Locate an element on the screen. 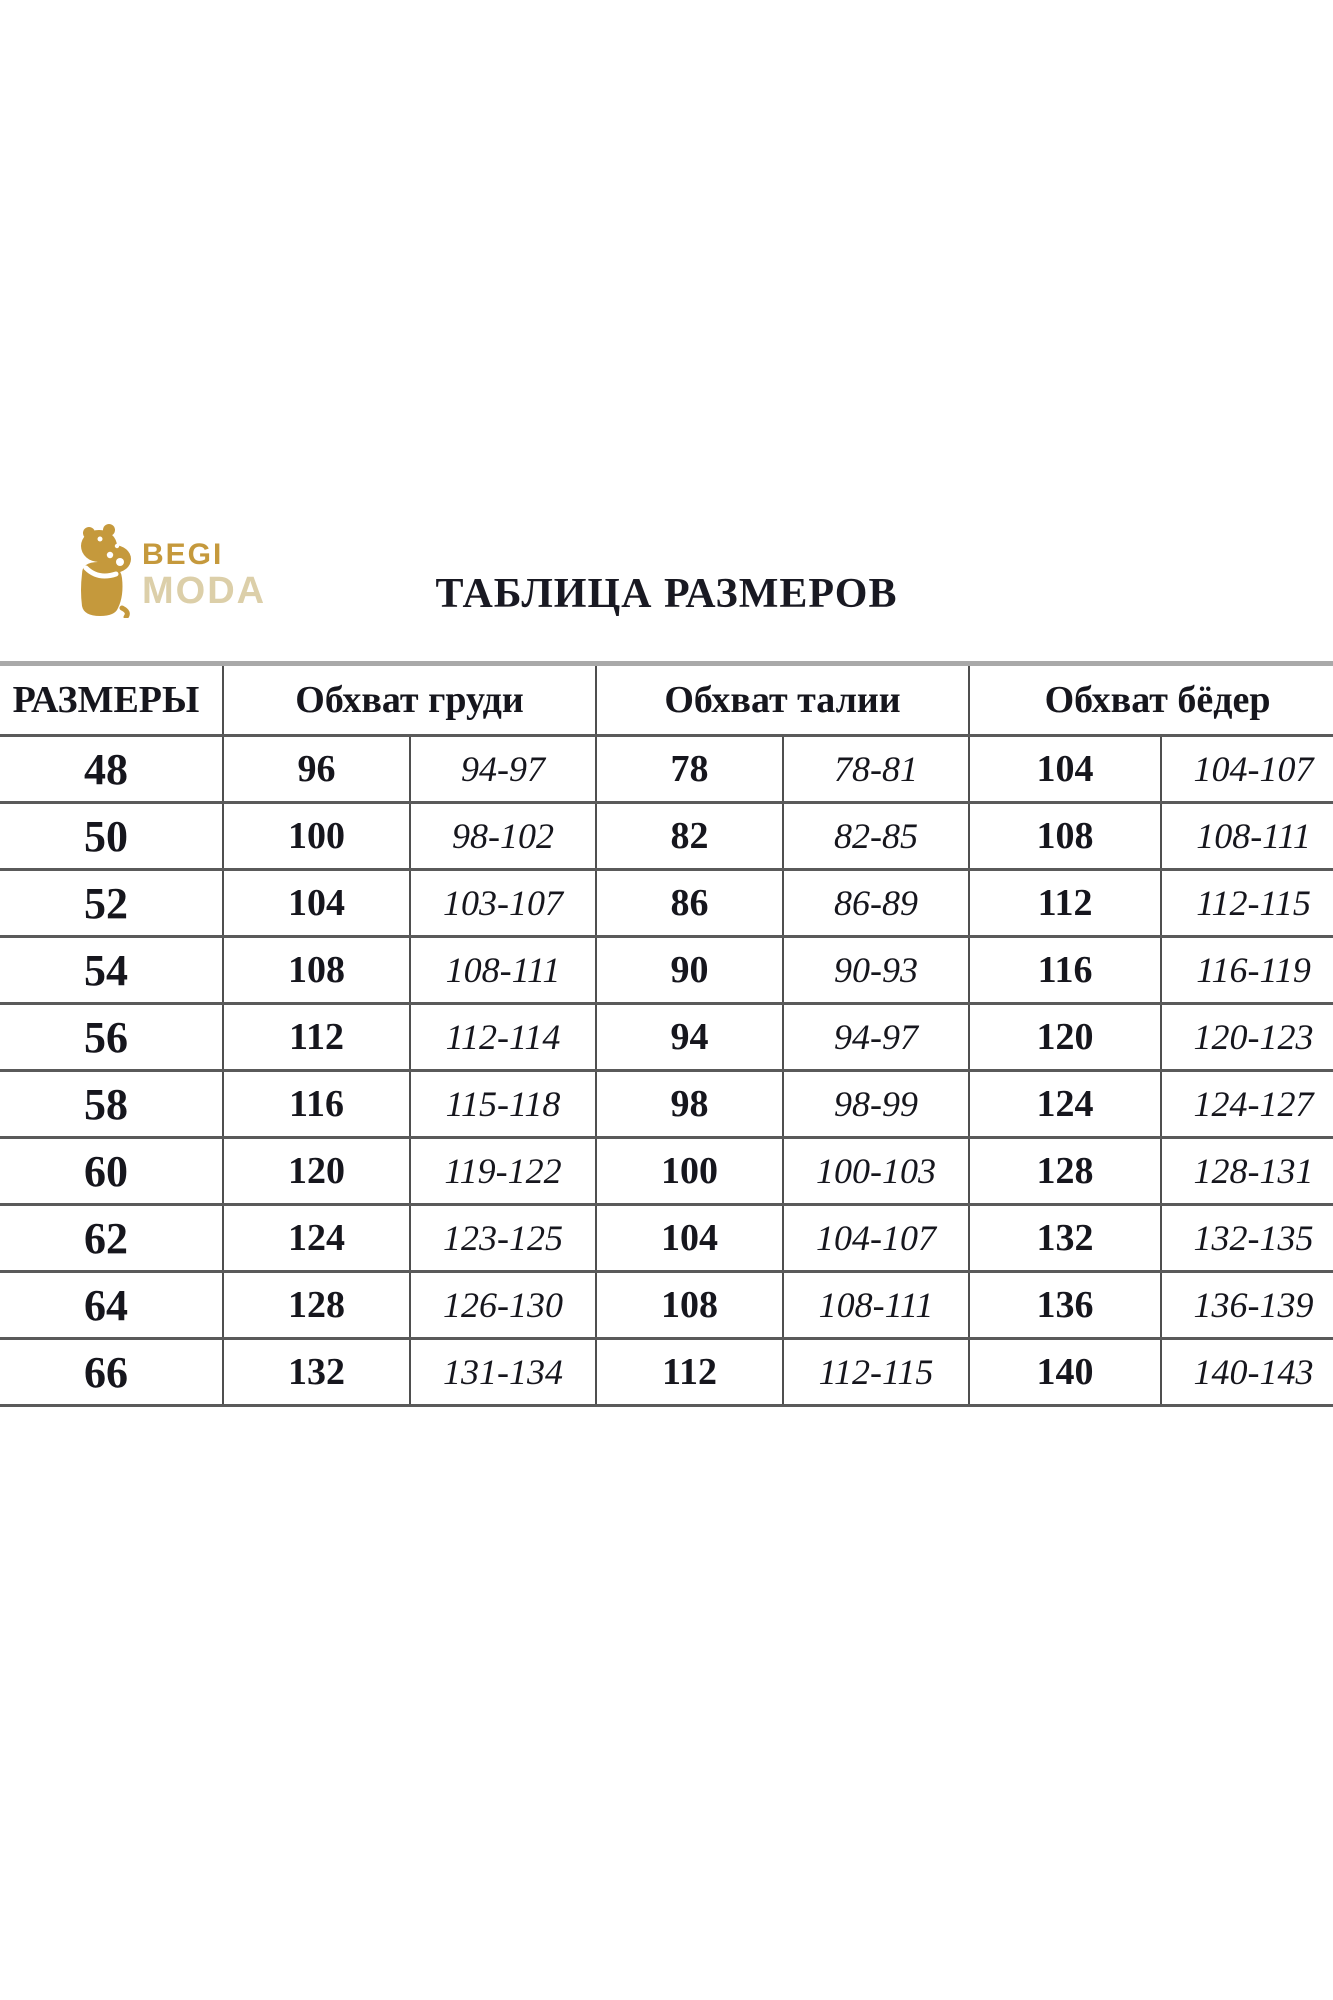  table-row: 66 132 131-134 112 112-115 140 140-143 is located at coordinates (666, 1372).